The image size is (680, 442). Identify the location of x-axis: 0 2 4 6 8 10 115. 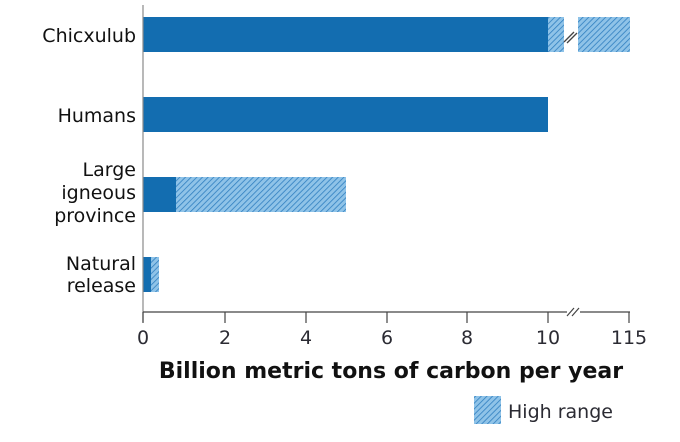
(392, 328).